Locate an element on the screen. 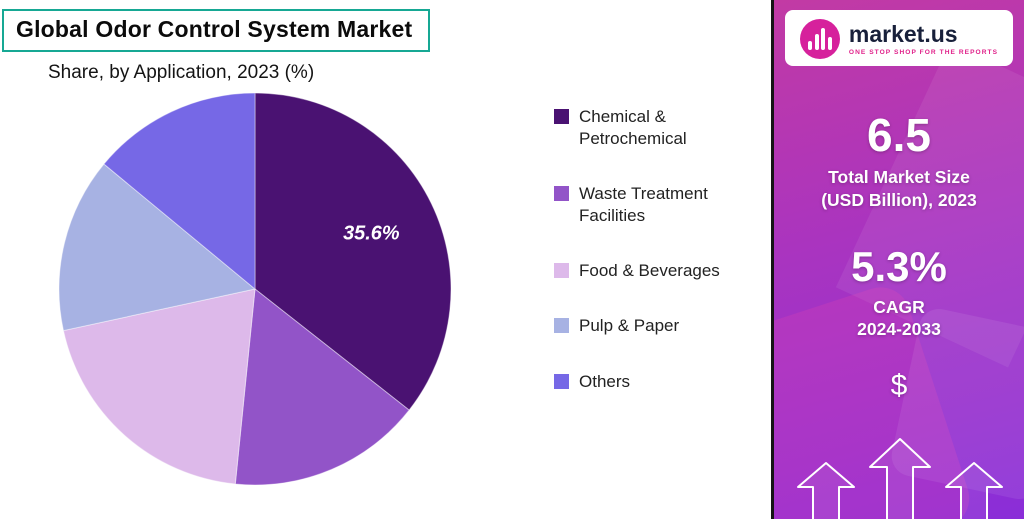  marketus-logo-icon is located at coordinates (819, 39).